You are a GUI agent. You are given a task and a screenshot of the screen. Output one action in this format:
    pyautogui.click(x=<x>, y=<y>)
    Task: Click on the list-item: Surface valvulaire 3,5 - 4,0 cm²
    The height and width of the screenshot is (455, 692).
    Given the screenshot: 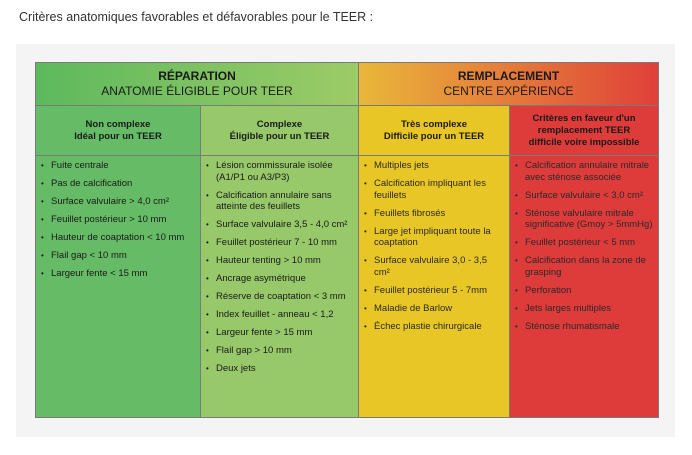 What is the action you would take?
    pyautogui.click(x=280, y=225)
    